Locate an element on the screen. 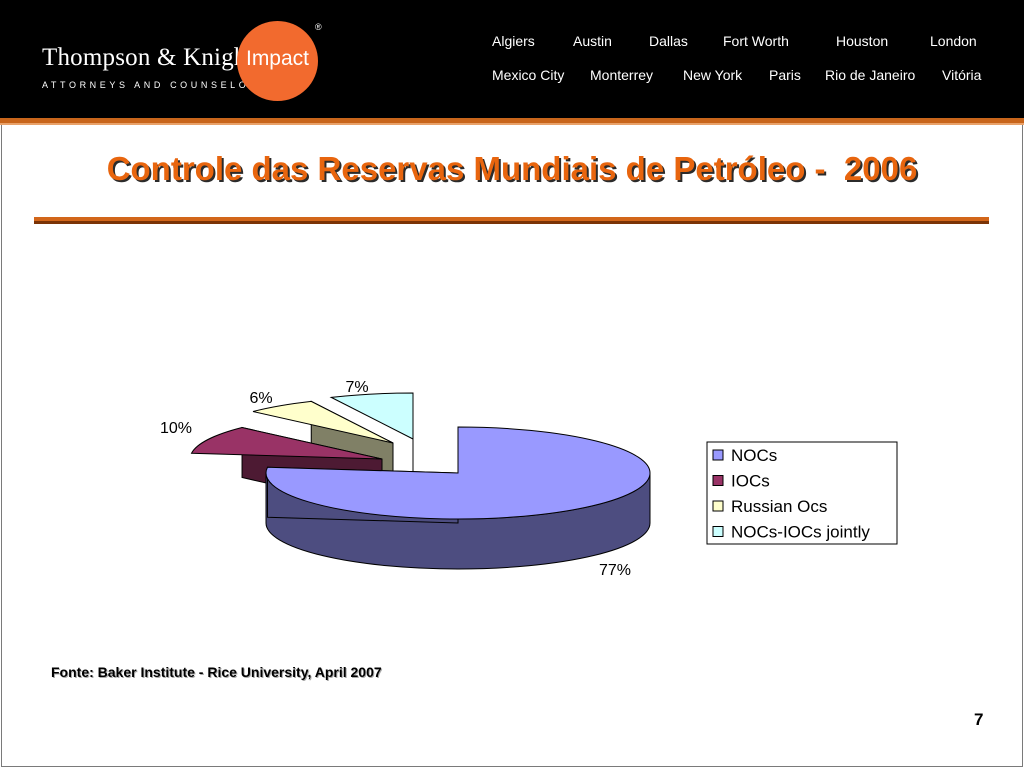  city-mexico-city: Mexico City is located at coordinates (528, 75).